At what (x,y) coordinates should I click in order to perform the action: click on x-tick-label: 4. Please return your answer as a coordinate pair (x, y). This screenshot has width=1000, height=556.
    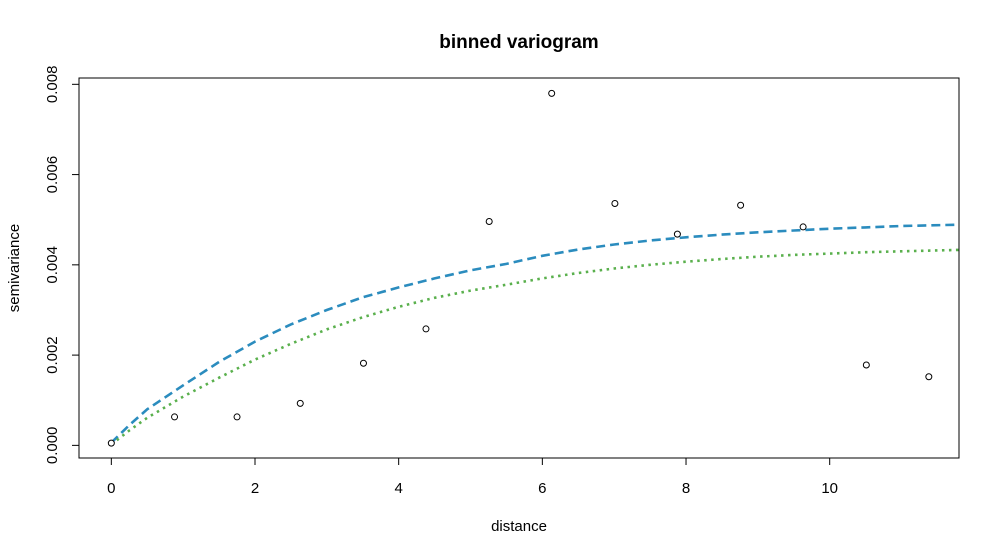
    Looking at the image, I should click on (399, 488).